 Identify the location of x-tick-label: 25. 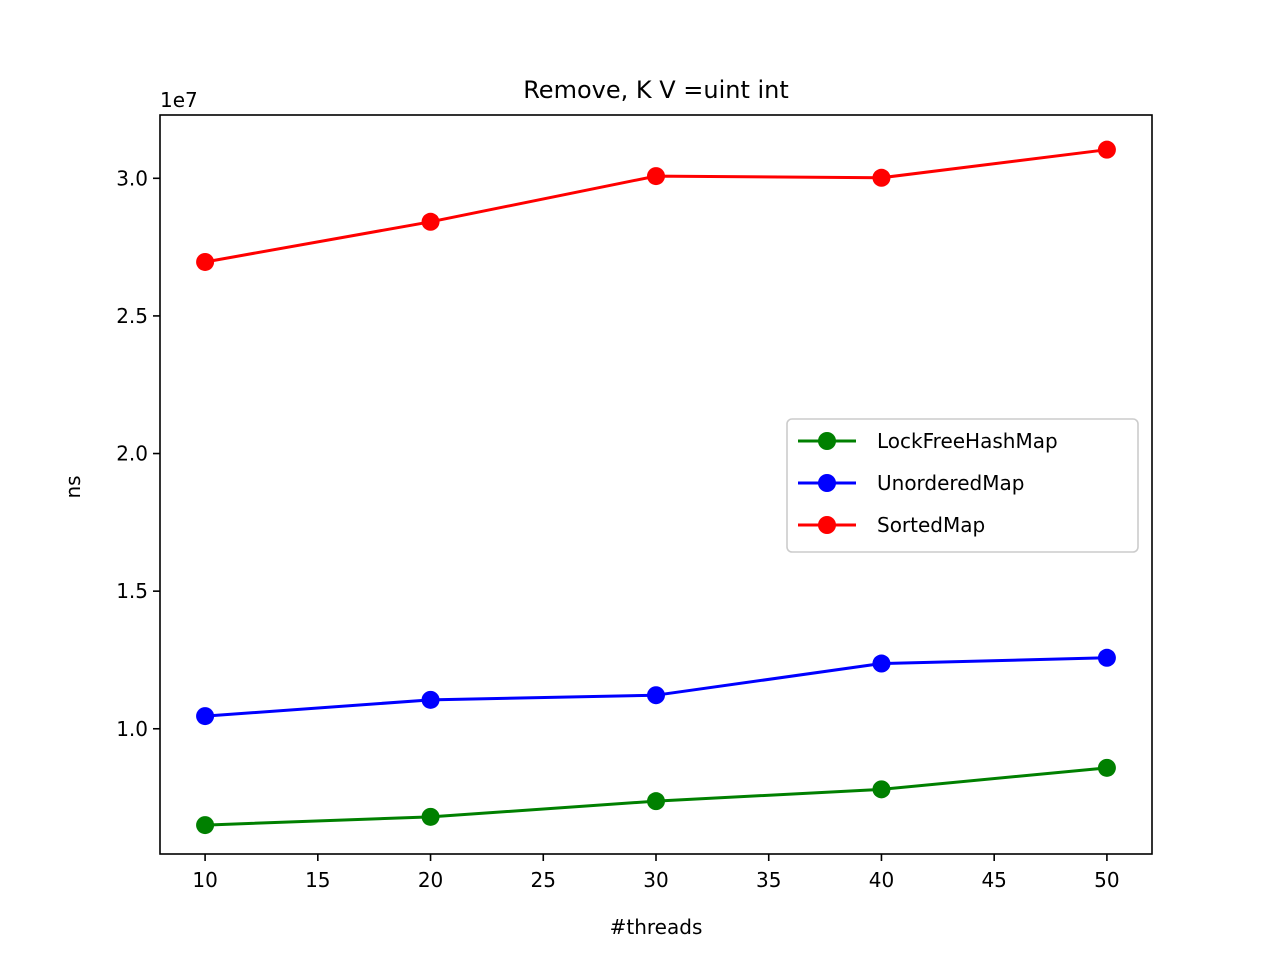
(543, 880).